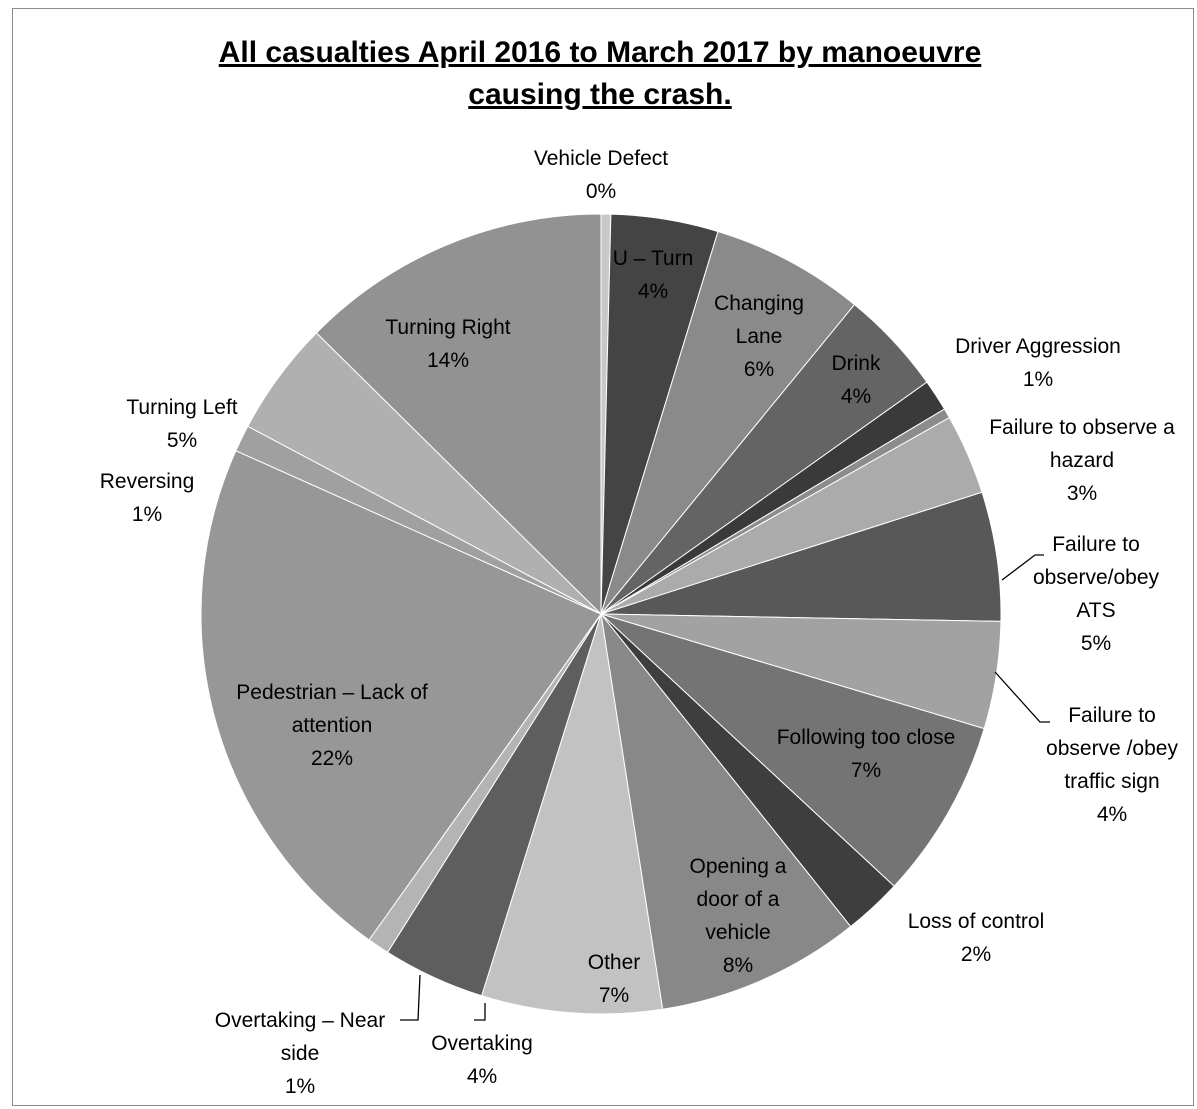 This screenshot has height=1109, width=1197. Describe the element at coordinates (738, 916) in the screenshot. I see `slice-label: Opening a door of a vehicle 8%` at that location.